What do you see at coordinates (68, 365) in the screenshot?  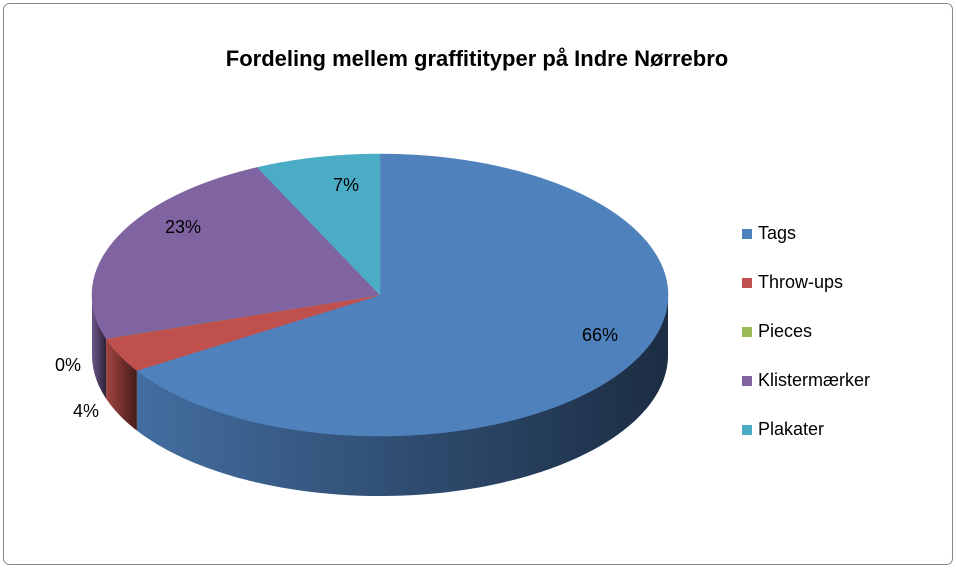 I see `data-label: 0%` at bounding box center [68, 365].